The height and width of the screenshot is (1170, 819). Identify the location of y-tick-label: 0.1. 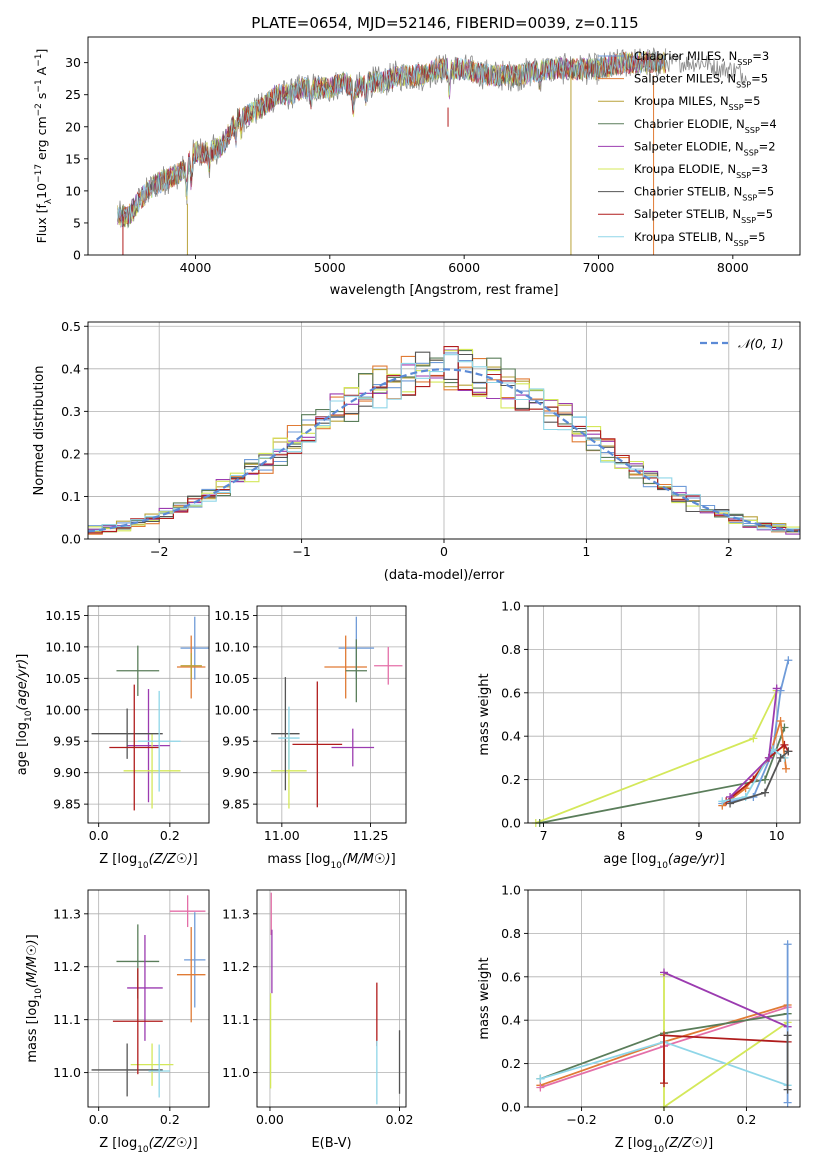
(71, 496).